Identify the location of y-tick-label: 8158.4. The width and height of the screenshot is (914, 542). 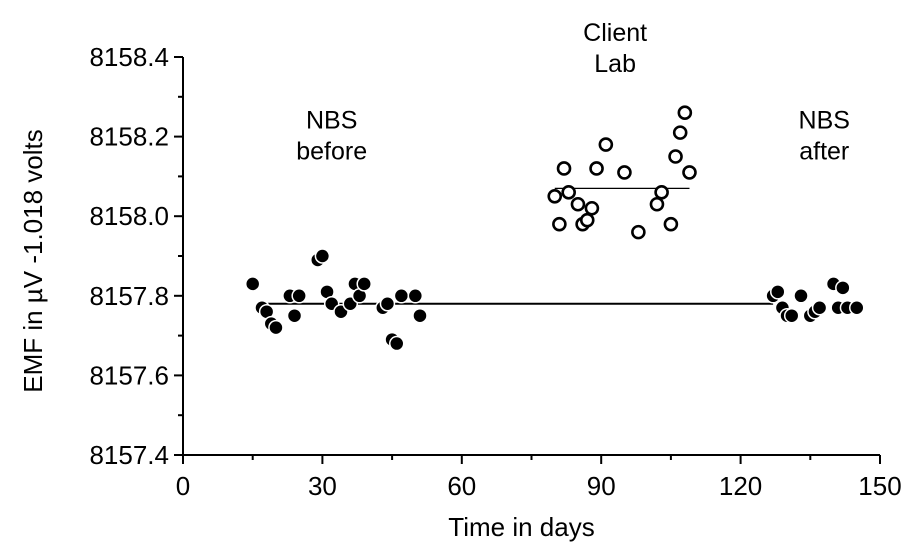
(129, 57).